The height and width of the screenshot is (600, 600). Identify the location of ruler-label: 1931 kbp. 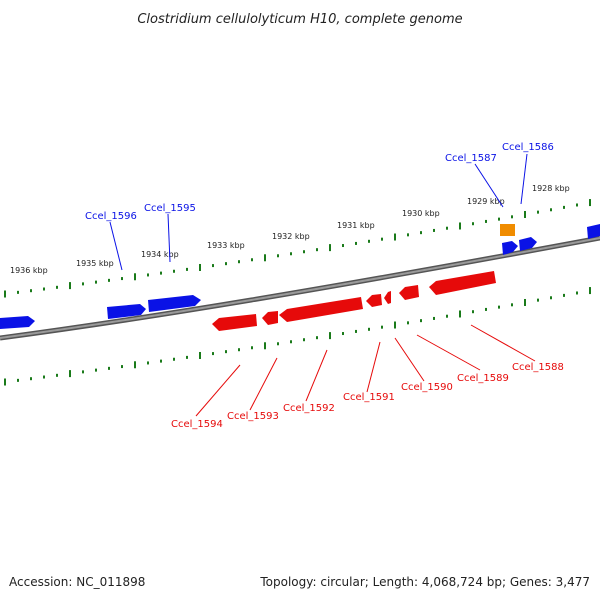
(356, 225).